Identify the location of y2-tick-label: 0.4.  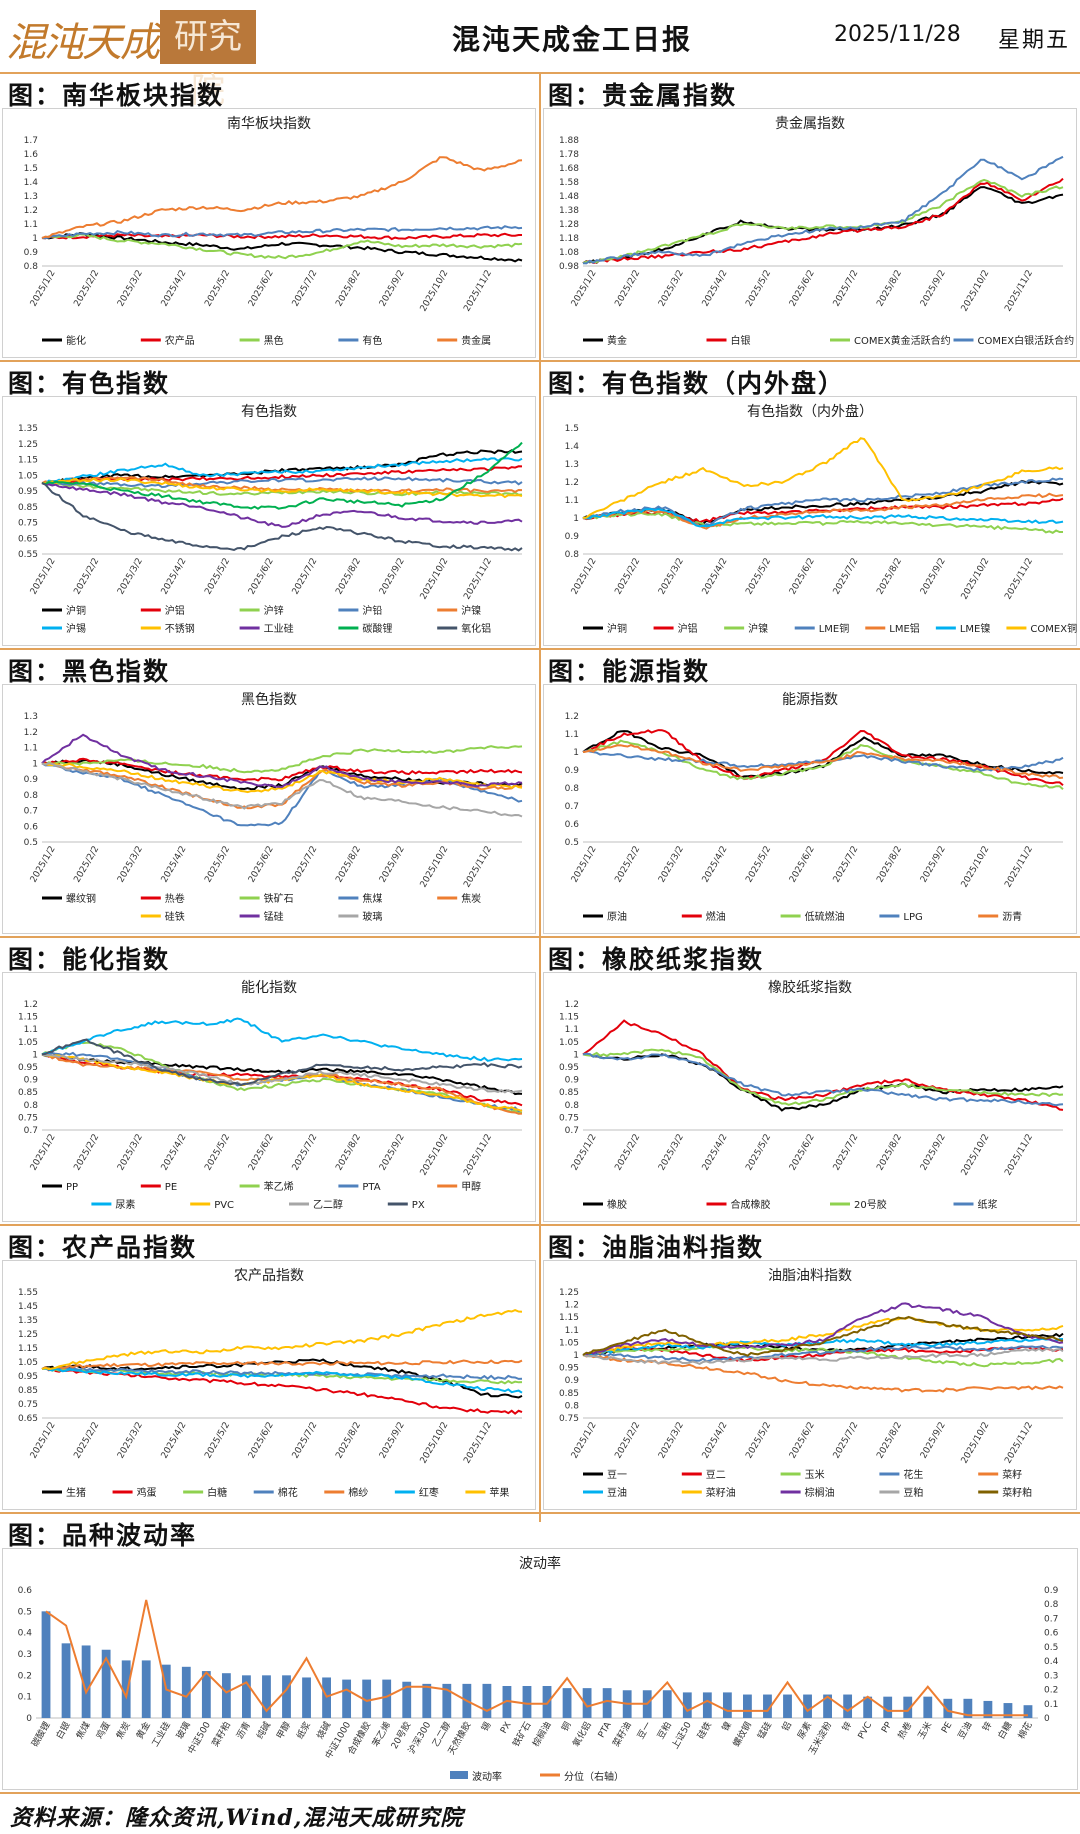
(1051, 1662).